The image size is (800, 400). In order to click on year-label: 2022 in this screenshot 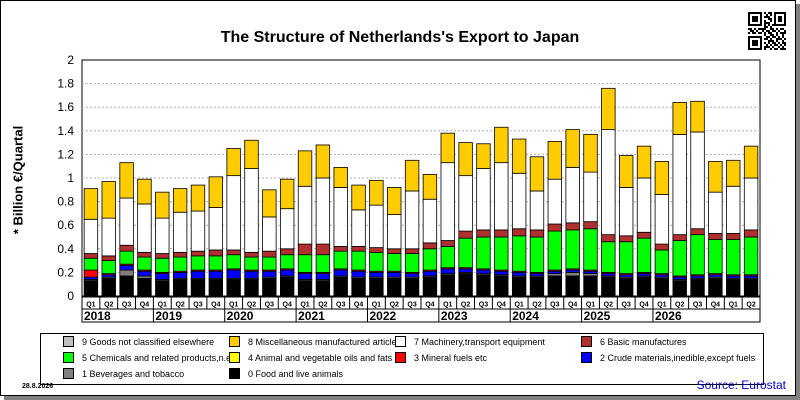, I will do `click(382, 316)`.